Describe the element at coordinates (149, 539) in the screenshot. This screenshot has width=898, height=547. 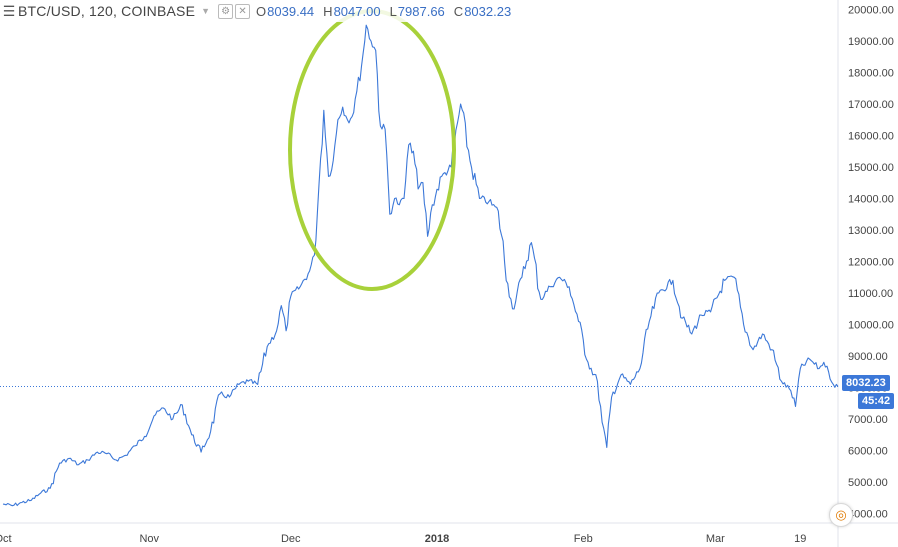
I see `x-tick-label: Nov` at that location.